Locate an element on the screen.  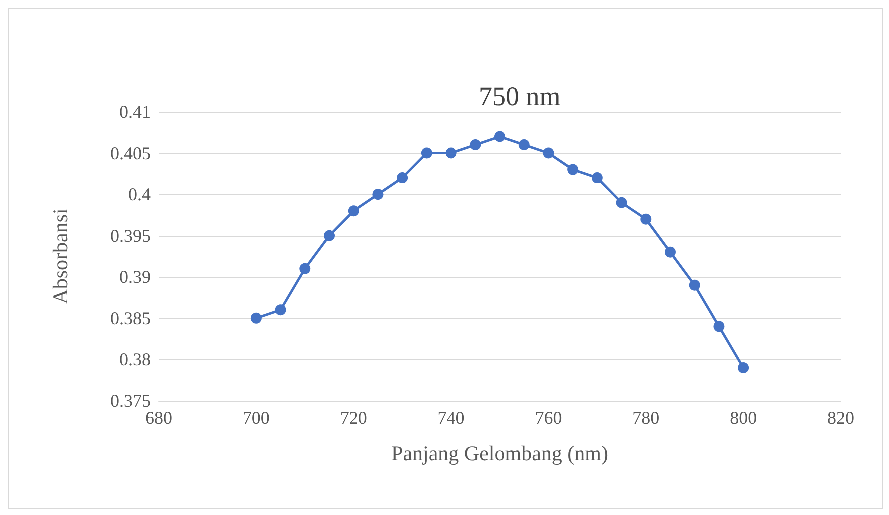
x-tick-label: 780 is located at coordinates (646, 418).